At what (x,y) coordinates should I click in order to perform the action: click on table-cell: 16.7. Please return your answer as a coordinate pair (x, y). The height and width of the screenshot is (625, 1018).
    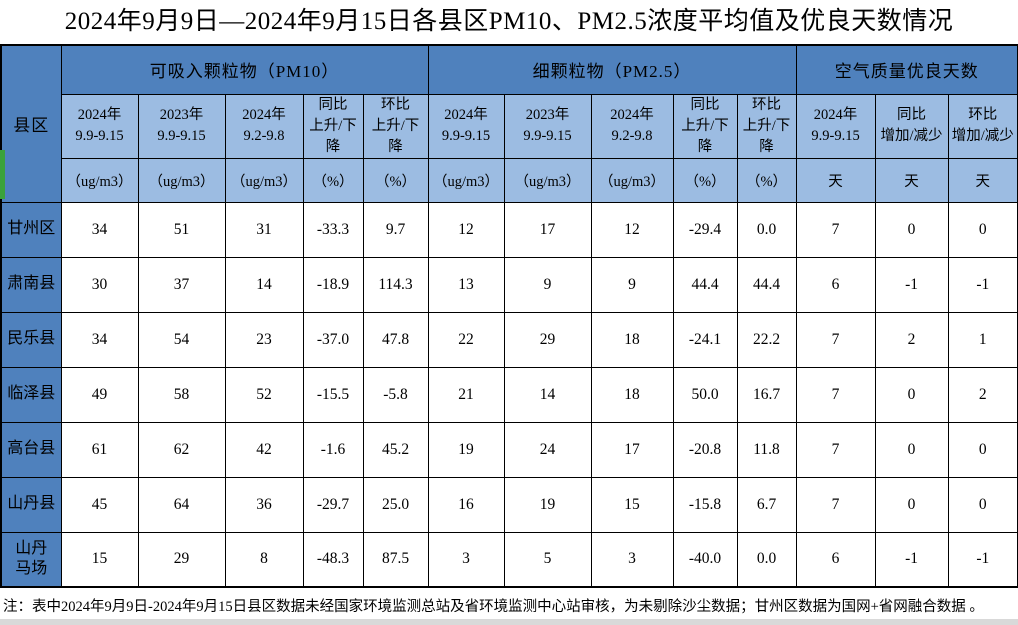
    Looking at the image, I should click on (766, 394).